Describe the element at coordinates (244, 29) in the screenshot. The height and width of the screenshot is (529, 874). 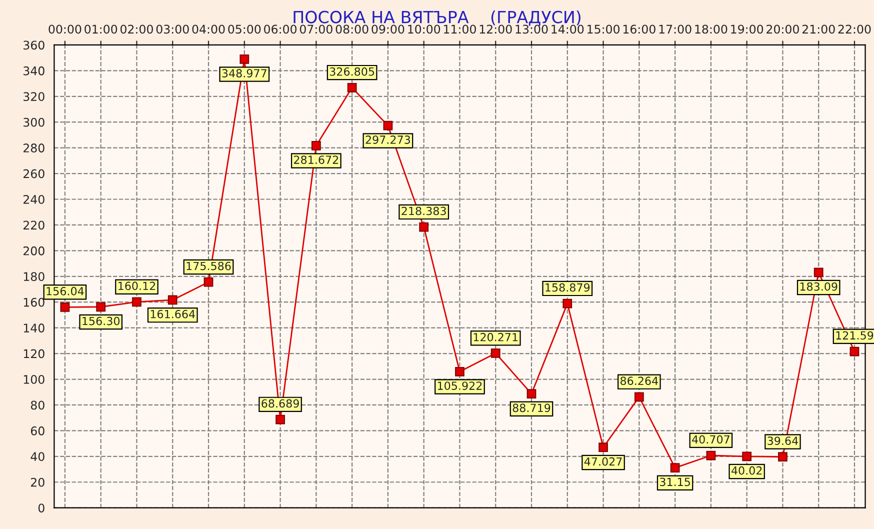
I see `x-tick-label: 05:00` at that location.